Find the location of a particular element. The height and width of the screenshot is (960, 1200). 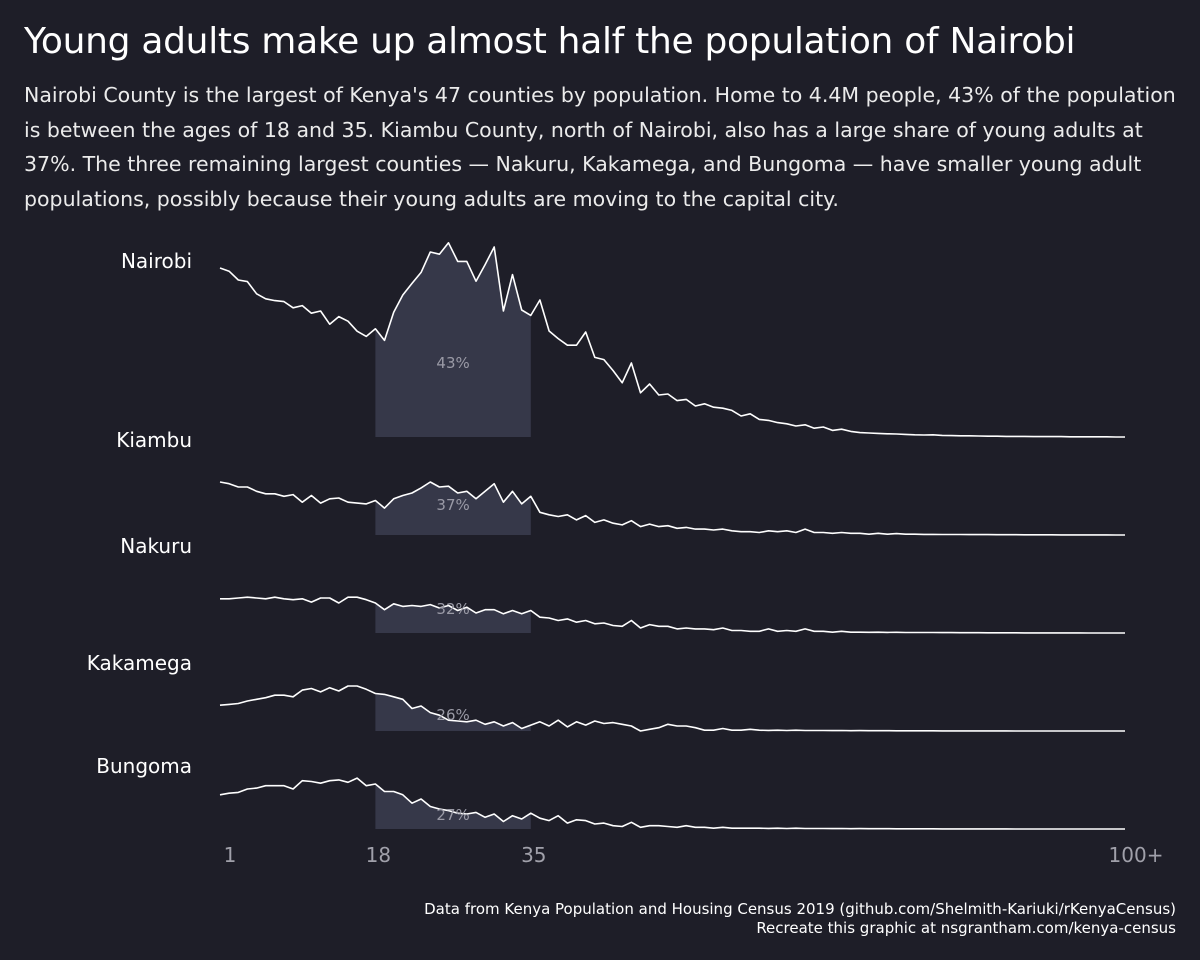

county-label: Nakuru is located at coordinates (156, 546).